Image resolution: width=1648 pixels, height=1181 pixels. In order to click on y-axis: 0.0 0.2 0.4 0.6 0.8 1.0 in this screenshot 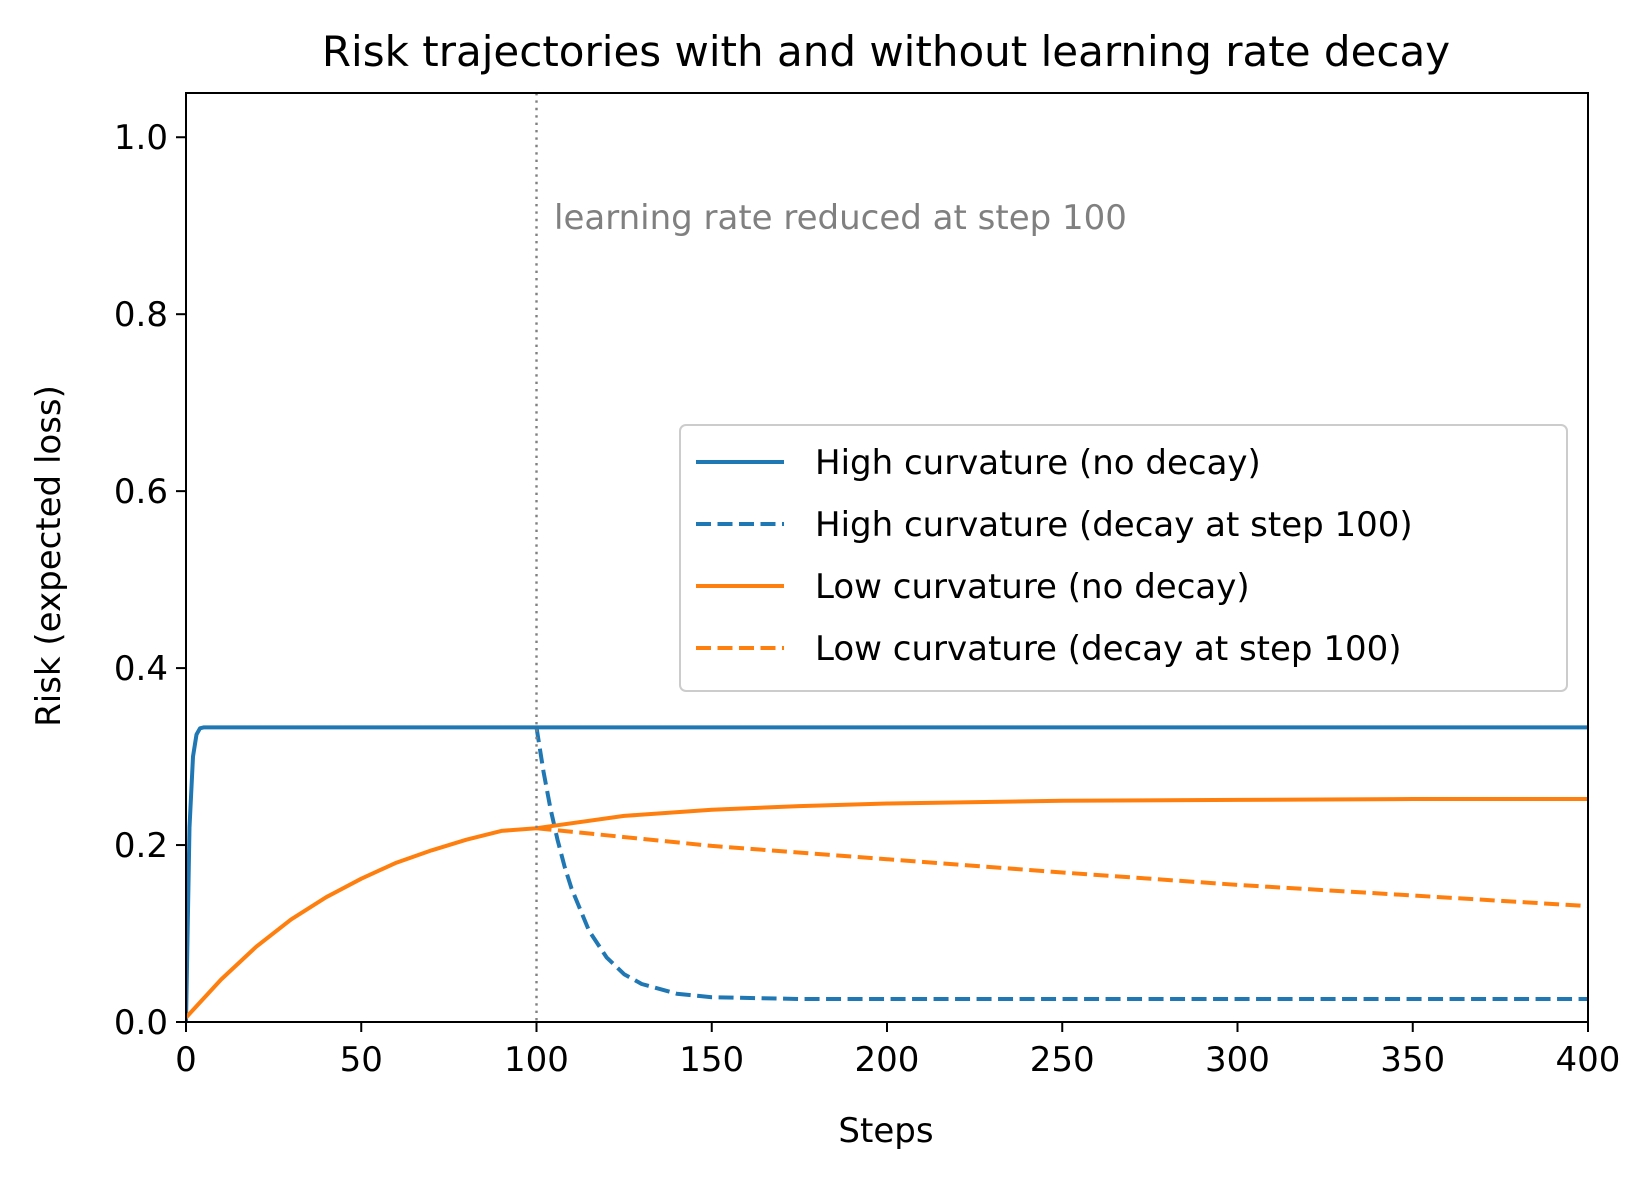, I will do `click(150, 580)`.